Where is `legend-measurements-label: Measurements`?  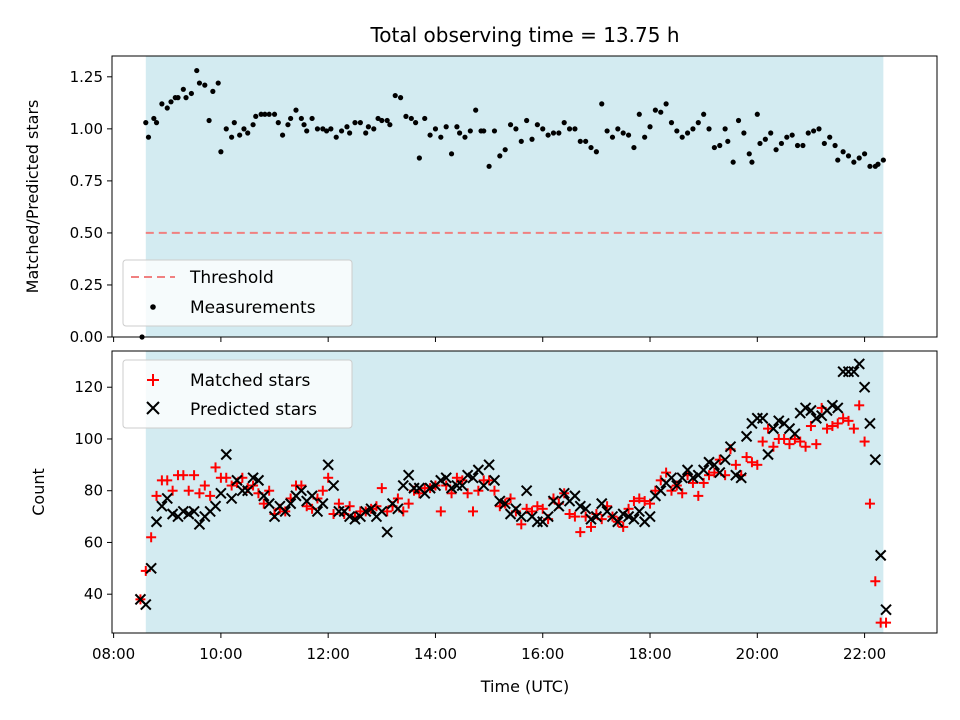 legend-measurements-label: Measurements is located at coordinates (253, 308).